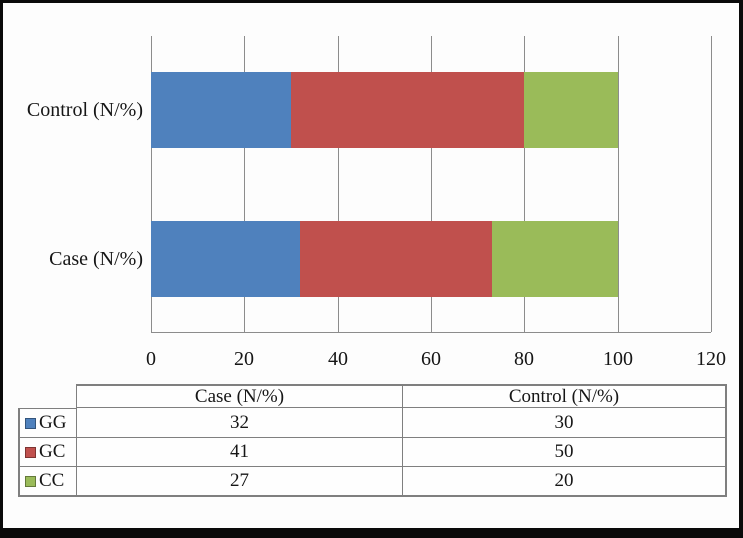  Describe the element at coordinates (221, 110) in the screenshot. I see `bar-segment-gg-control` at that location.